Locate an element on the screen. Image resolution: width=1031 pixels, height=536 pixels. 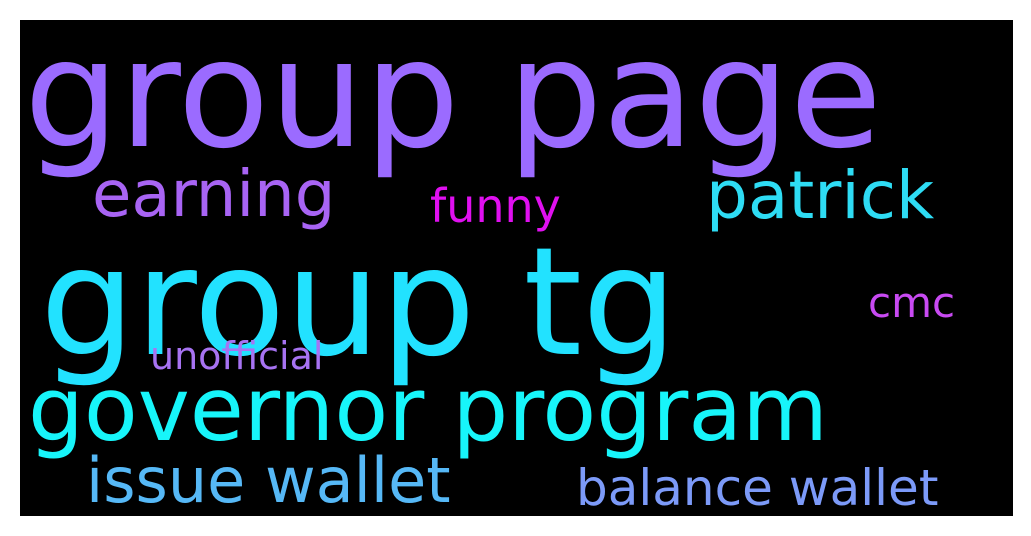
word-funny: funny is located at coordinates (495, 206).